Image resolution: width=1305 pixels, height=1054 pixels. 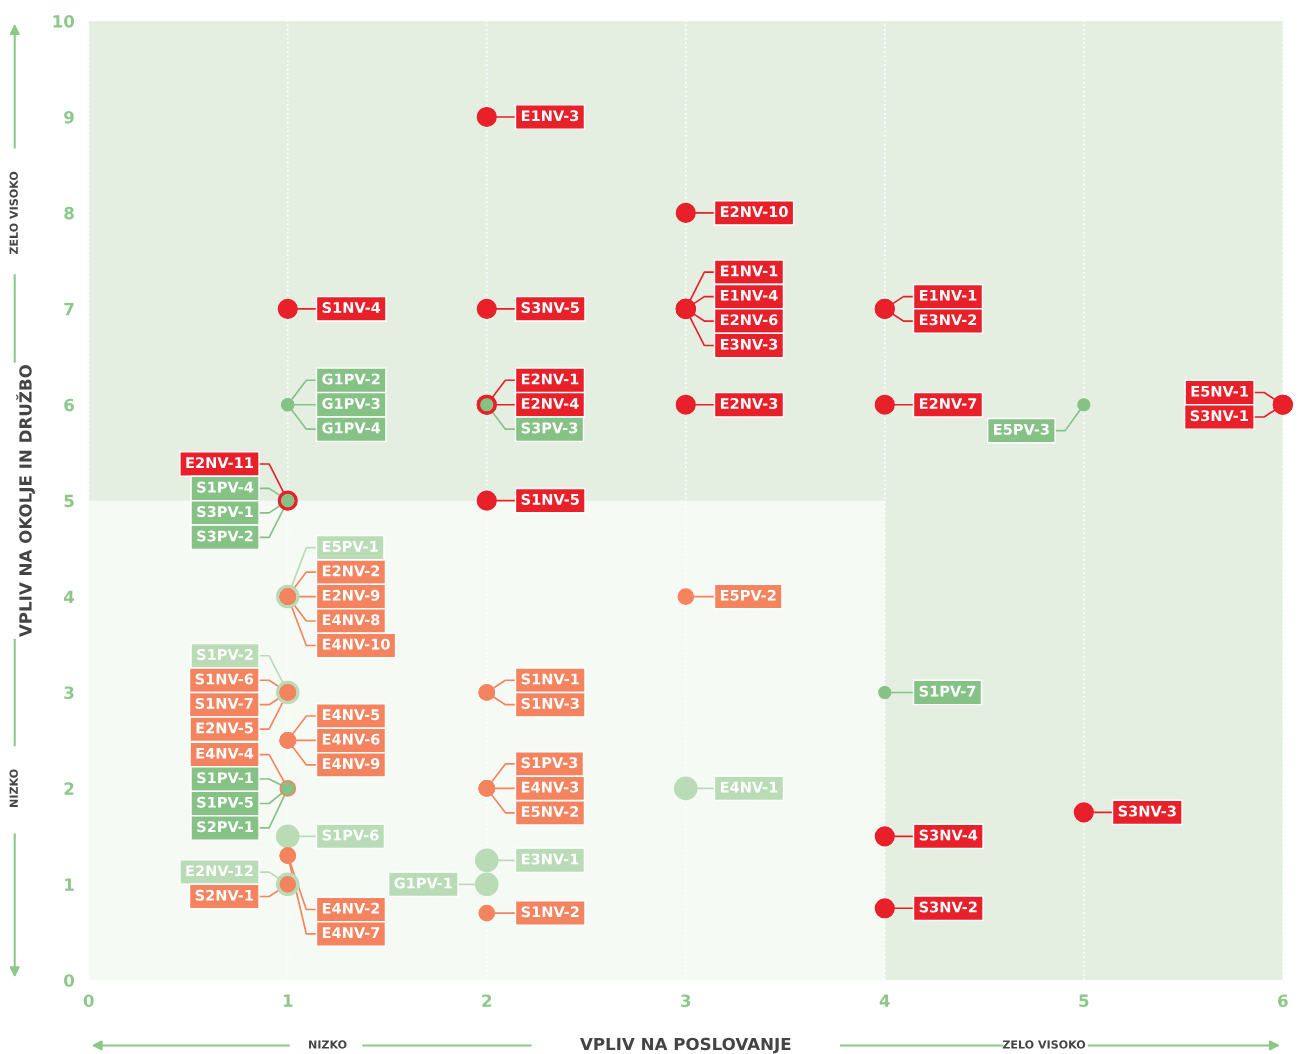 What do you see at coordinates (225, 487) in the screenshot?
I see `data-label: S1PV-4` at bounding box center [225, 487].